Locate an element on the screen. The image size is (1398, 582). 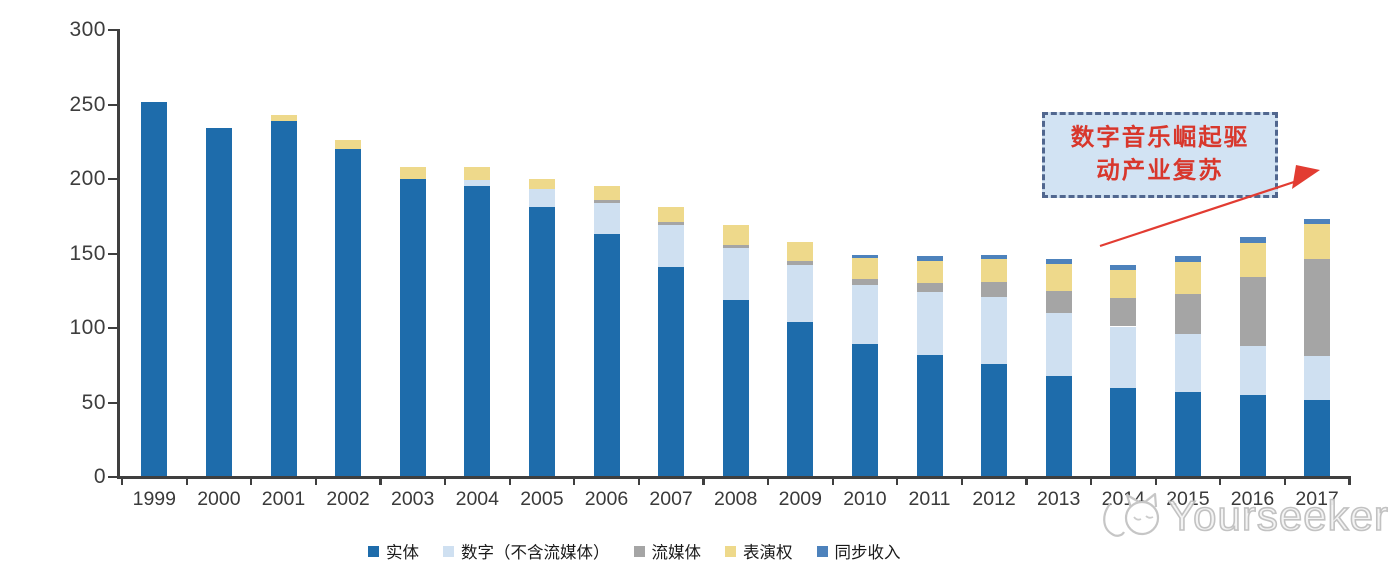
annotation-callout: 数字音乐崛起驱 动产业复苏 is located at coordinates (1160, 155).